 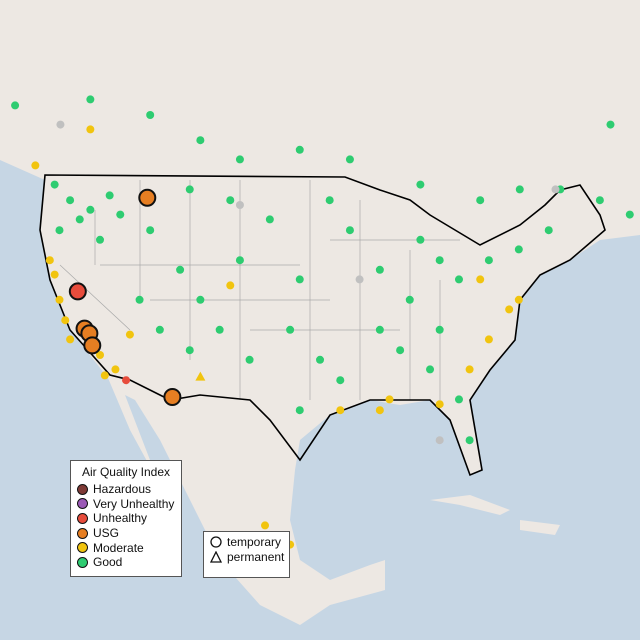 What do you see at coordinates (200, 376) in the screenshot?
I see `permanent-site-marker` at bounding box center [200, 376].